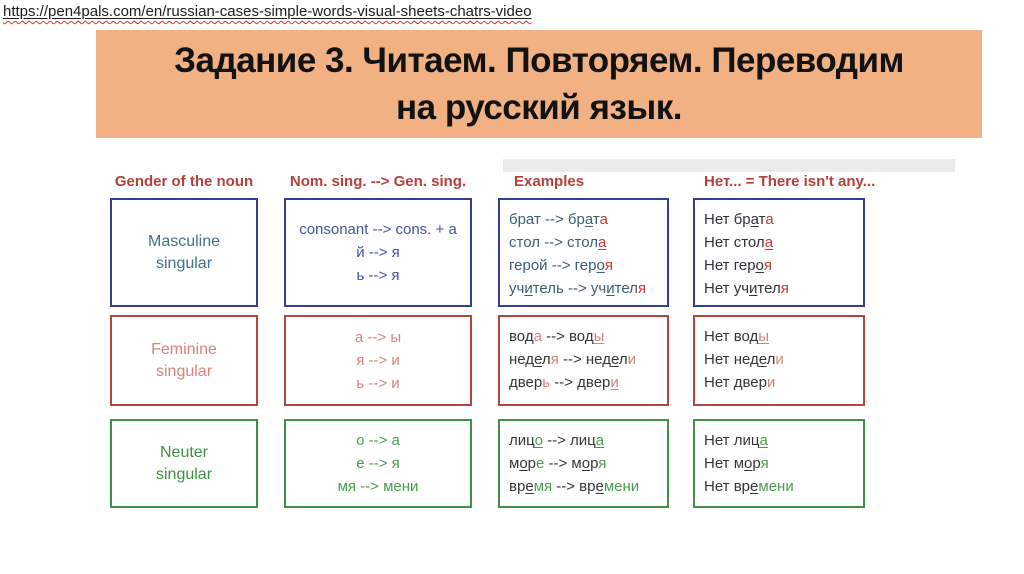 This screenshot has height=574, width=1024. What do you see at coordinates (539, 107) in the screenshot?
I see `slide-title-line2: на русский язык.` at bounding box center [539, 107].